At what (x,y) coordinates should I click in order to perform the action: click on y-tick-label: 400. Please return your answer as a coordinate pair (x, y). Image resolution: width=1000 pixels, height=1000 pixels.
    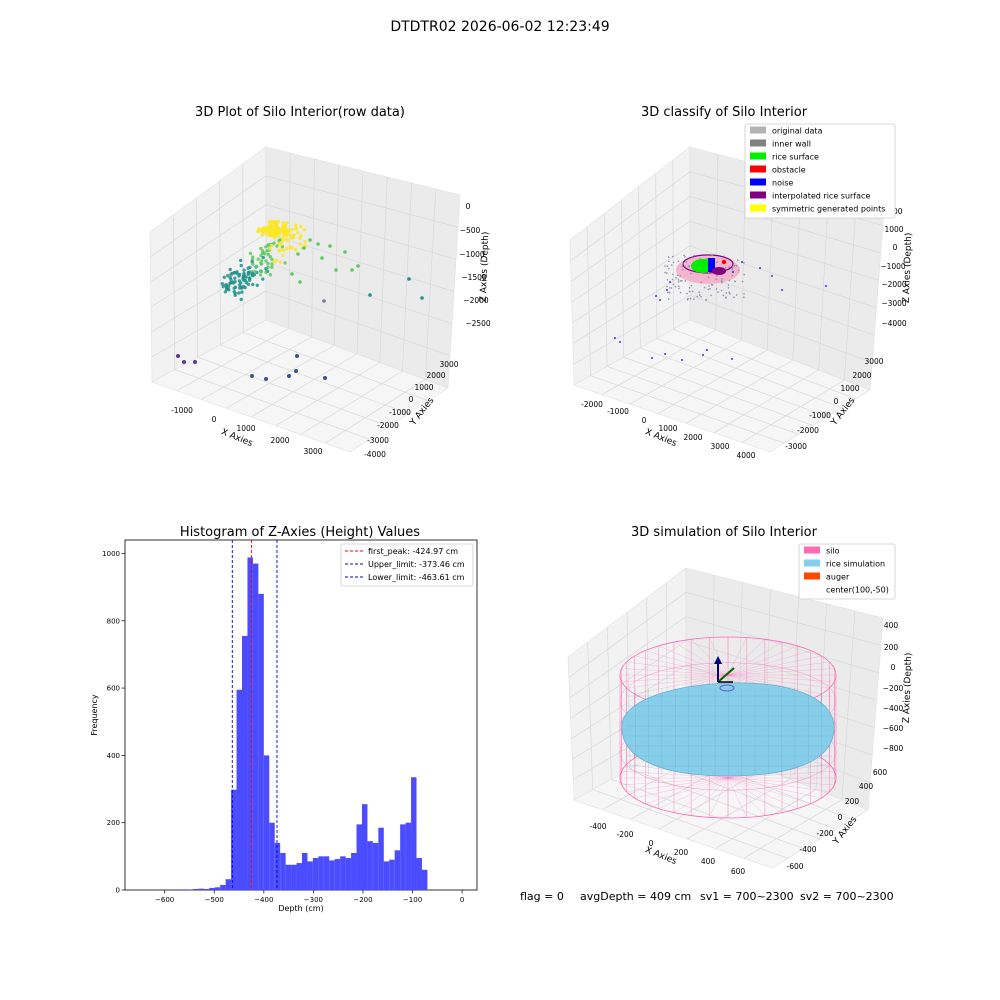
    Looking at the image, I should click on (866, 786).